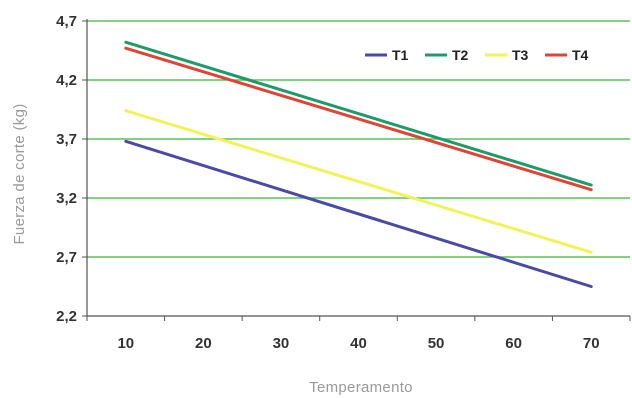 The width and height of the screenshot is (632, 398). Describe the element at coordinates (520, 55) in the screenshot. I see `legend-label-t3: T3` at that location.